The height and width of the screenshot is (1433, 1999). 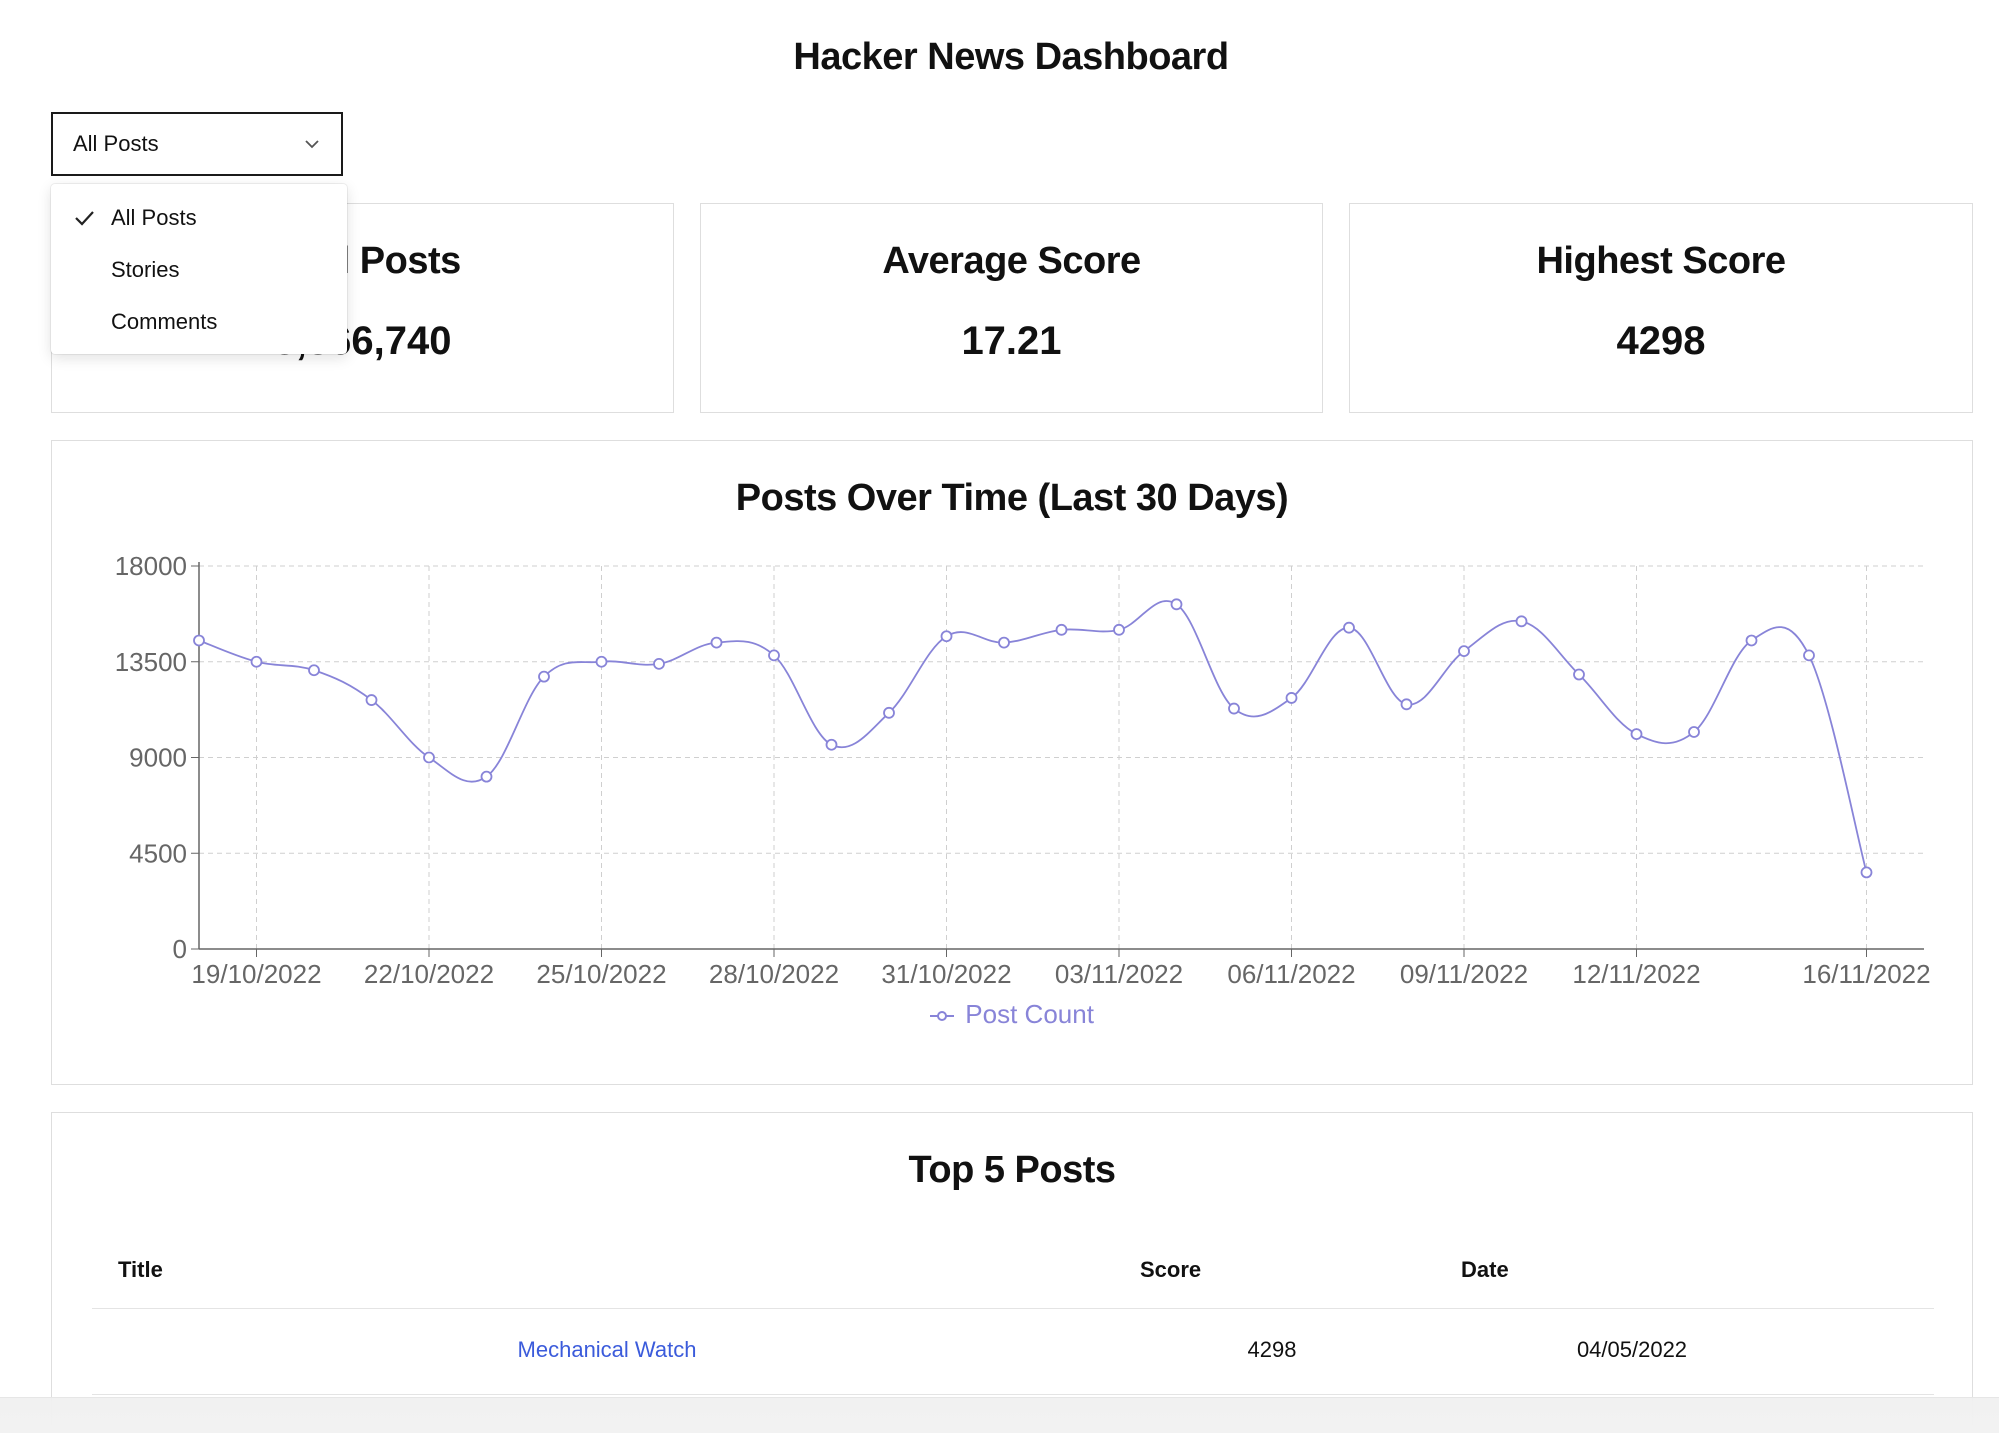 What do you see at coordinates (607, 1349) in the screenshot?
I see `post-title-link: Mechanical Watch` at bounding box center [607, 1349].